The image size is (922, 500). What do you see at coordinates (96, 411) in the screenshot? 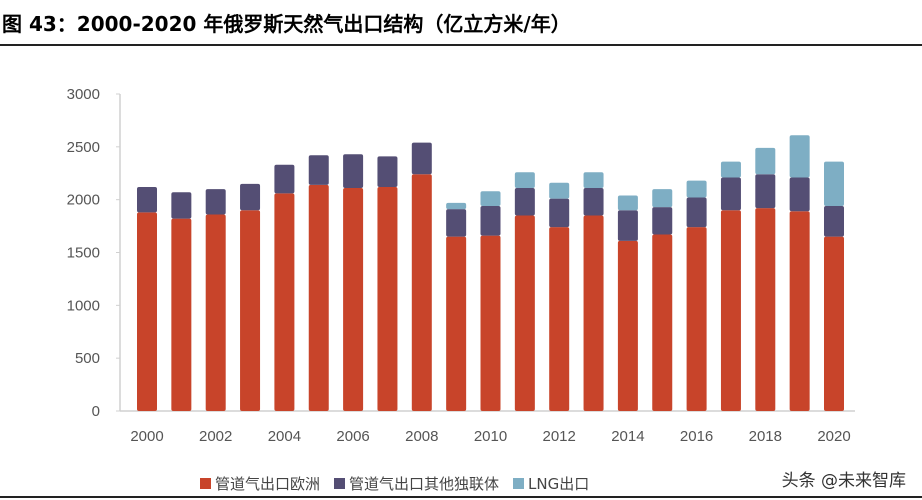
I see `y-tick-label: 0` at bounding box center [96, 411].